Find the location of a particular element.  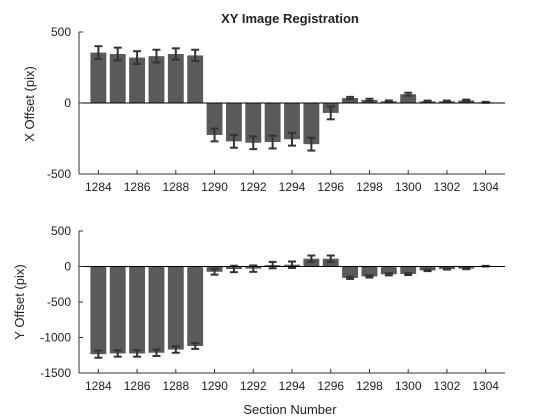

x-offset-y-axis-label: X Offset (pix) is located at coordinates (29, 104).